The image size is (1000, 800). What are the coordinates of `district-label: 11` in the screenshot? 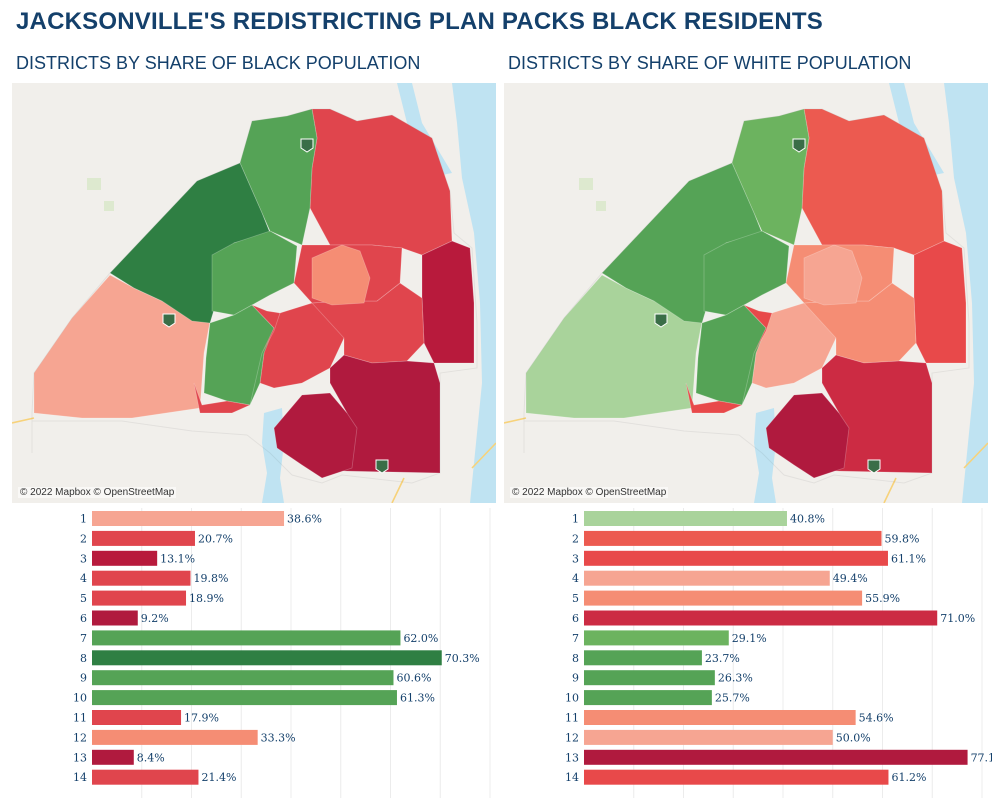 It's located at (80, 718).